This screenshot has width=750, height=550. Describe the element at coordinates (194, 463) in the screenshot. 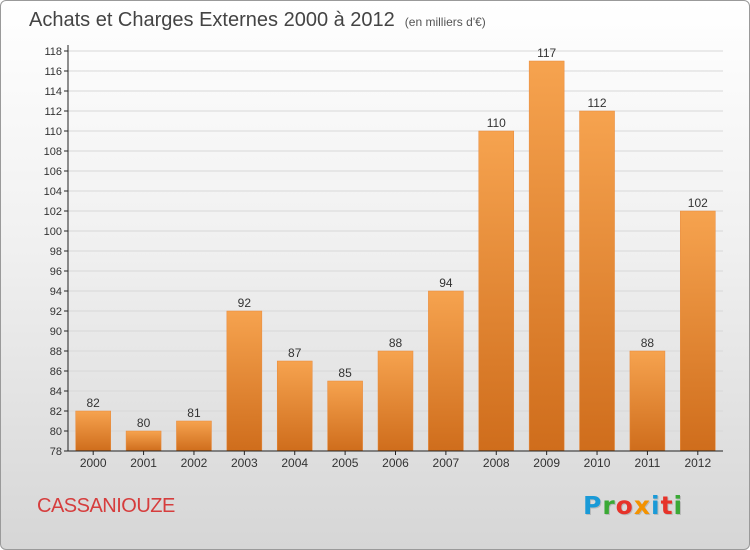

I see `x-tick-label: 2002` at that location.